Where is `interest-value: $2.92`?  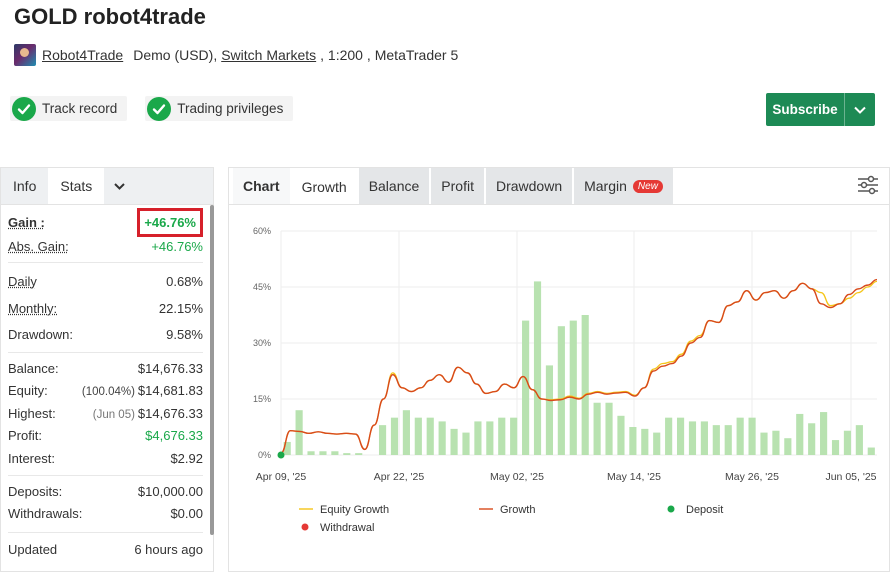 interest-value: $2.92 is located at coordinates (186, 458).